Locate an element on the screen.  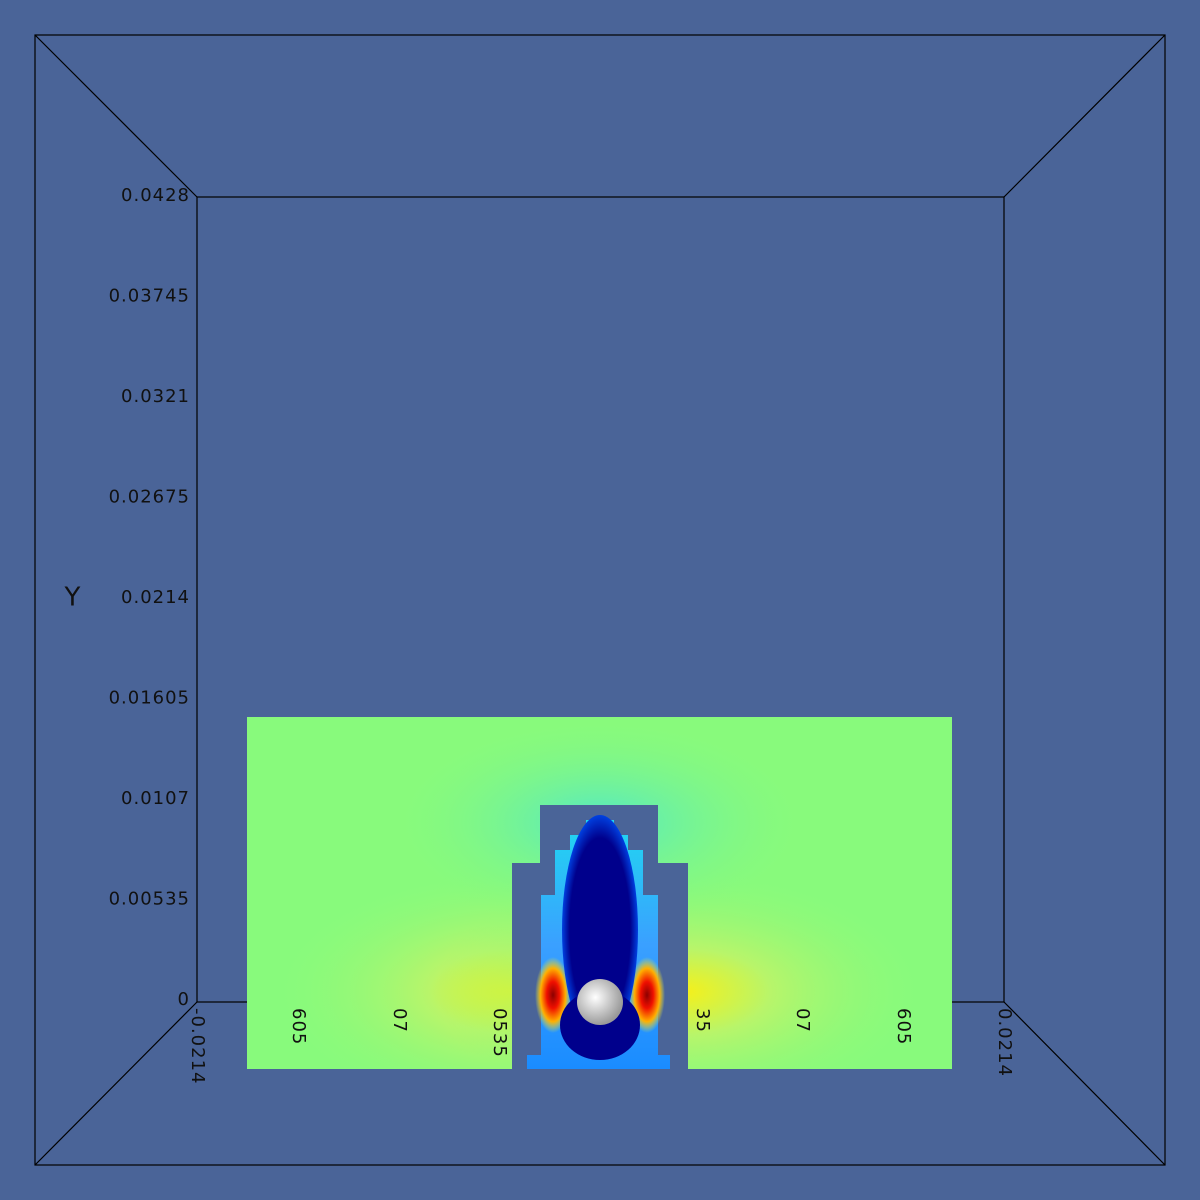
x-tick-label: 0535 is located at coordinates (499, 1033).